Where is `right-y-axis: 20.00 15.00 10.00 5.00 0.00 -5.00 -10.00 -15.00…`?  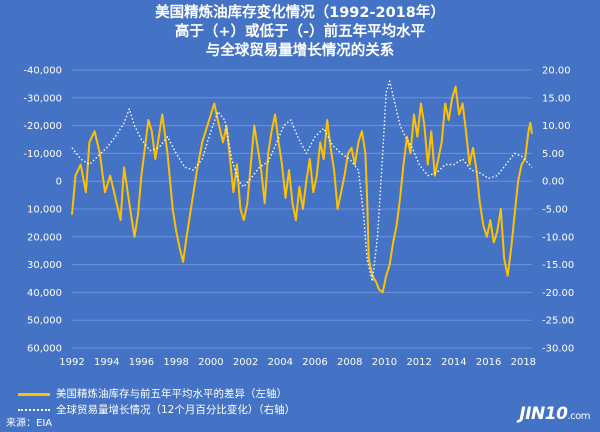
right-y-axis: 20.00 15.00 10.00 5.00 0.00 -5.00 -10.00 -15.00… is located at coordinates (558, 210).